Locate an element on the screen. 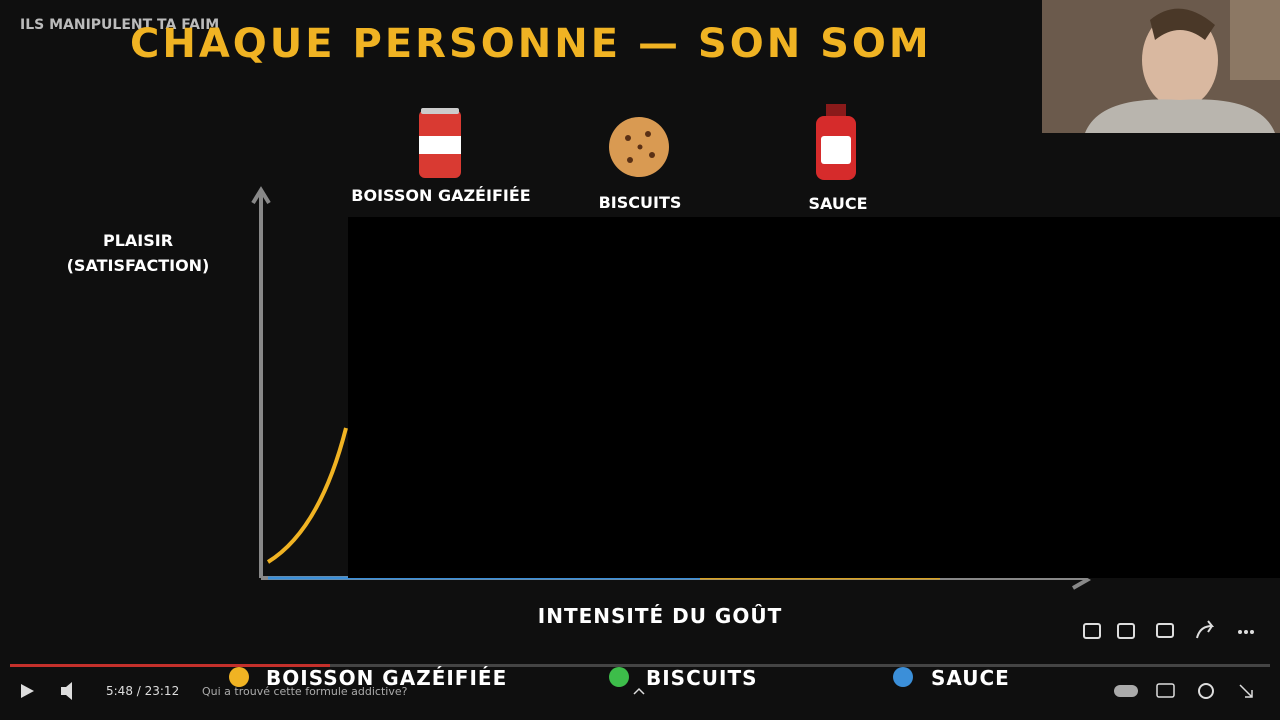 Image resolution: width=1280 pixels, height=720 pixels. autoplay-toggle is located at coordinates (1126, 691).